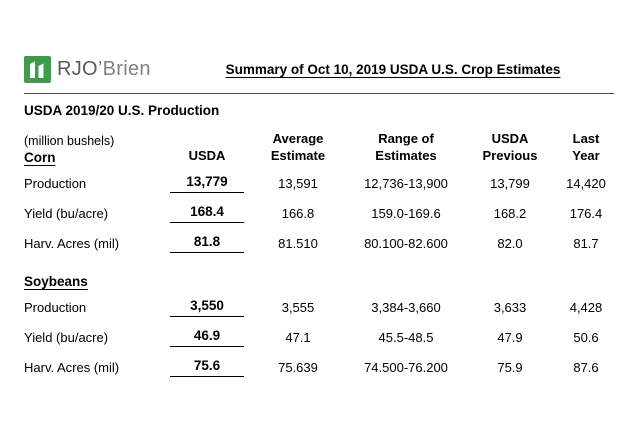  Describe the element at coordinates (586, 337) in the screenshot. I see `last-year-value: 50.6` at that location.